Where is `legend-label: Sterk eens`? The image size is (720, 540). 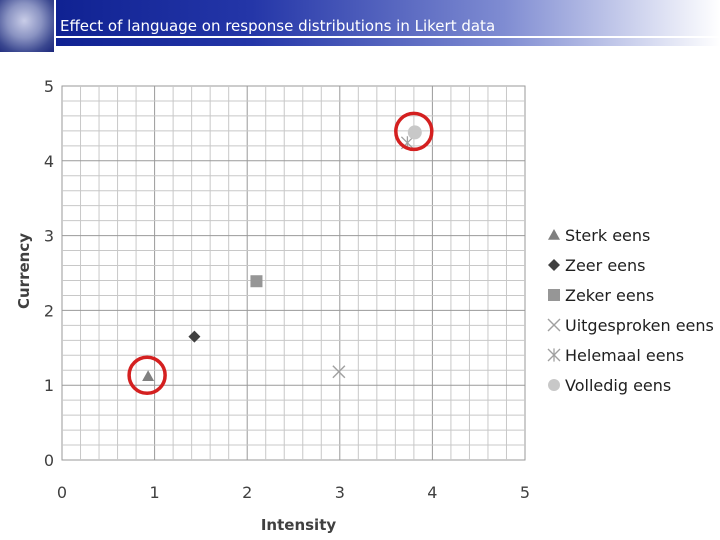 legend-label: Sterk eens is located at coordinates (607, 235).